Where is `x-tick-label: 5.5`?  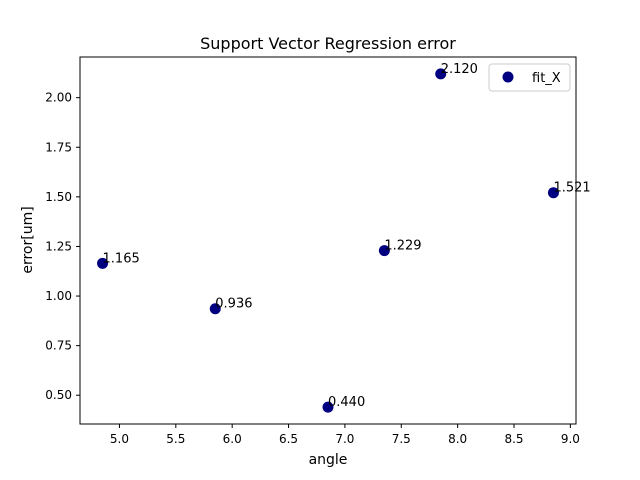
x-tick-label: 5.5 is located at coordinates (175, 439).